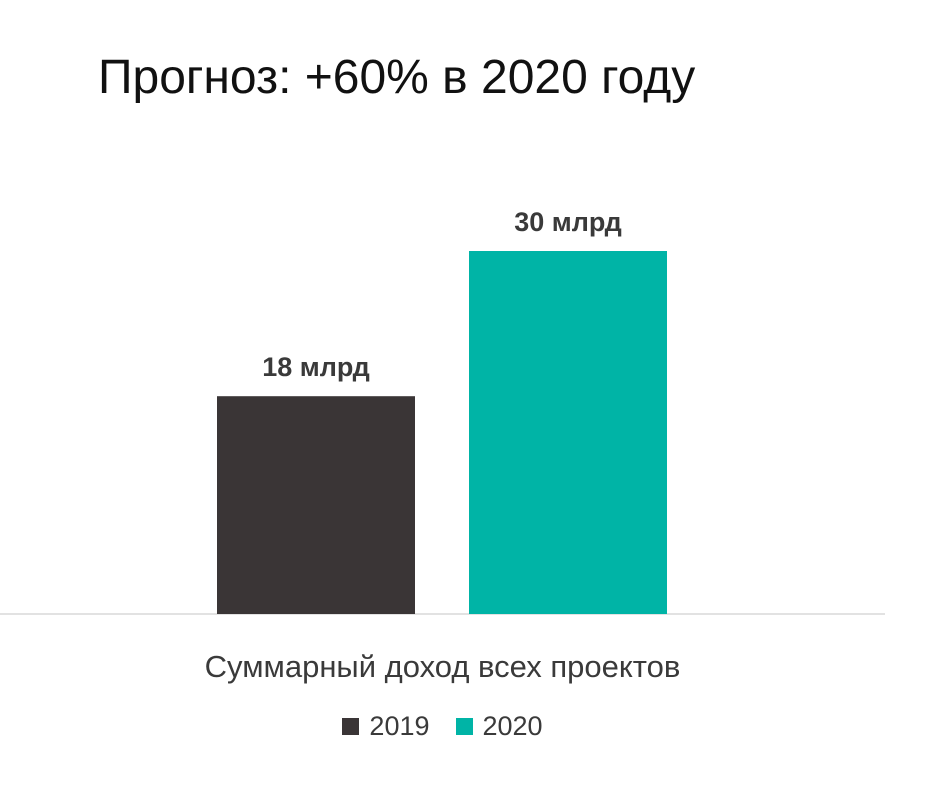 The image size is (933, 807). I want to click on legend-label-2019: 2019, so click(399, 726).